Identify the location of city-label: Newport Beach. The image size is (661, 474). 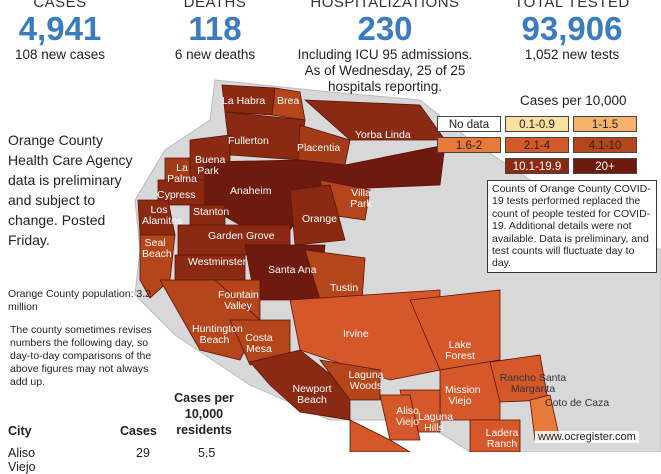
(312, 394).